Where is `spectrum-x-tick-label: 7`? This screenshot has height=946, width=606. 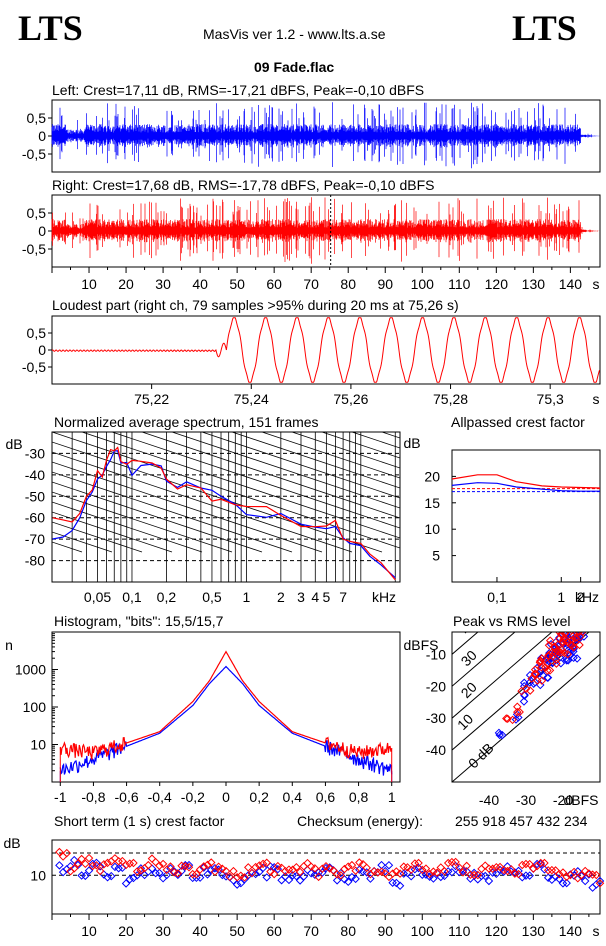 spectrum-x-tick-label: 7 is located at coordinates (343, 597).